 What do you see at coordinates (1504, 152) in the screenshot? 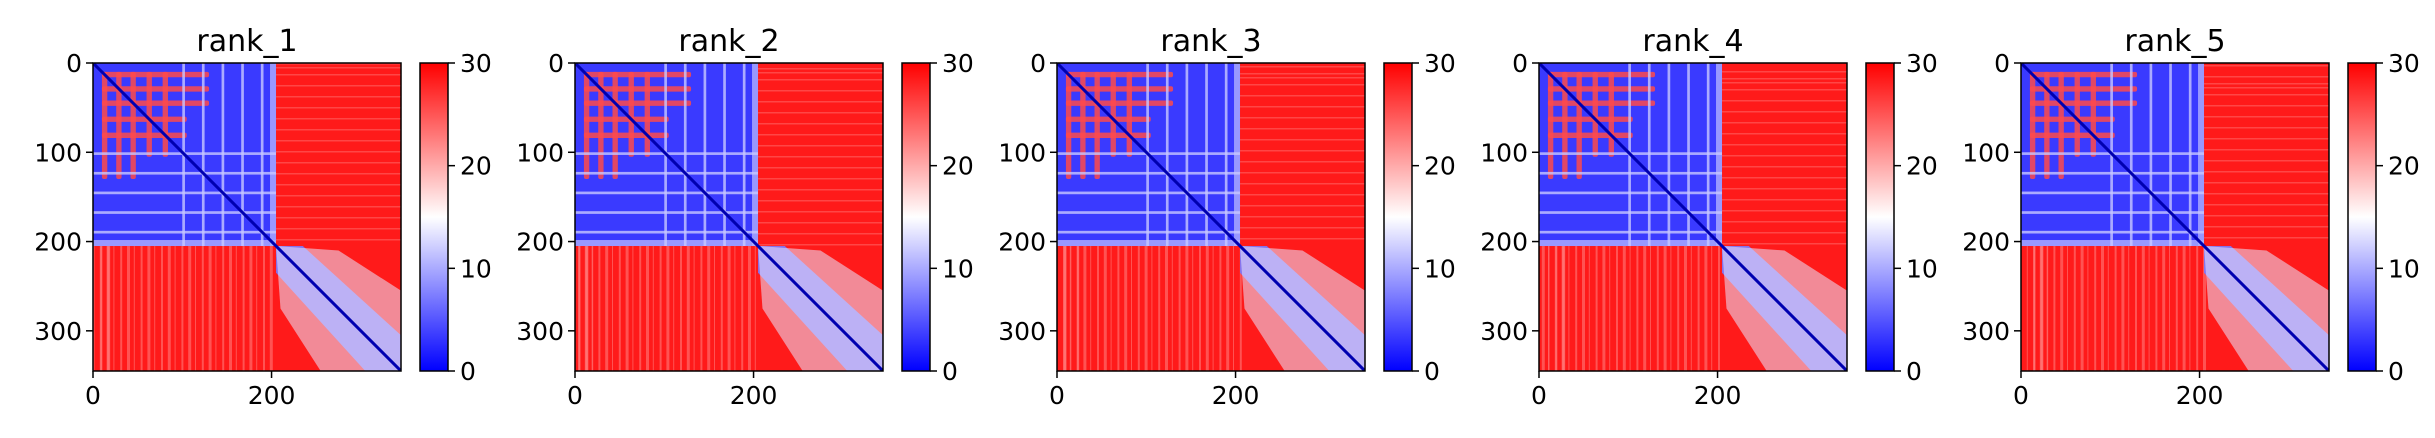
I see `y-tick-label: 100` at bounding box center [1504, 152].